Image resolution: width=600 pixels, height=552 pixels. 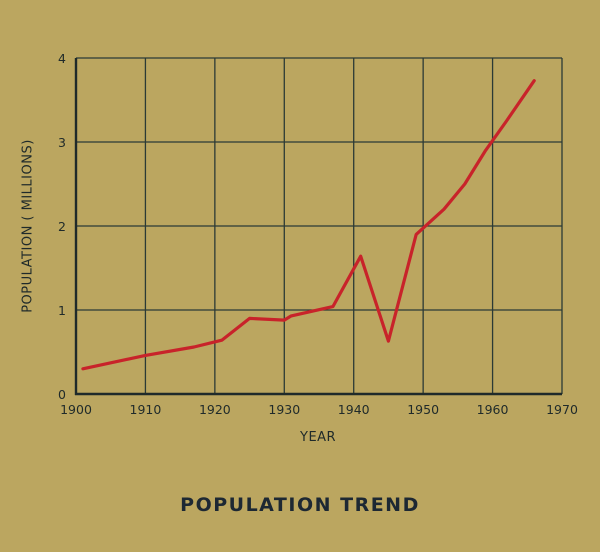 What do you see at coordinates (562, 409) in the screenshot?
I see `svg-text: 1970` at bounding box center [562, 409].